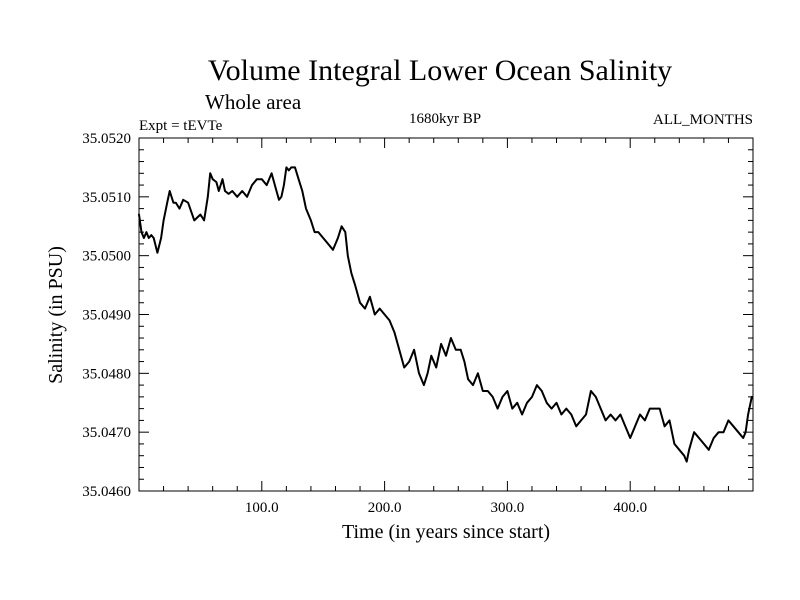 The height and width of the screenshot is (600, 800). Describe the element at coordinates (508, 508) in the screenshot. I see `x-tick-label: 300.0` at that location.